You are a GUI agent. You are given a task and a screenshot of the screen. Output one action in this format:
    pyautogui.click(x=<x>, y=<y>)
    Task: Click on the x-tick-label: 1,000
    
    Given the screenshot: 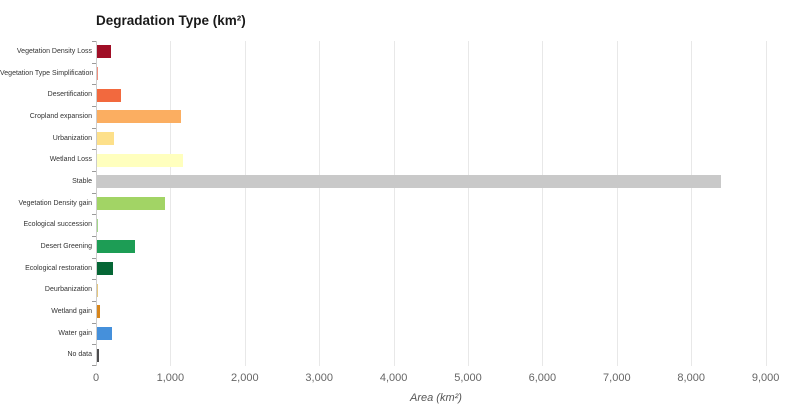 What is the action you would take?
    pyautogui.click(x=170, y=378)
    